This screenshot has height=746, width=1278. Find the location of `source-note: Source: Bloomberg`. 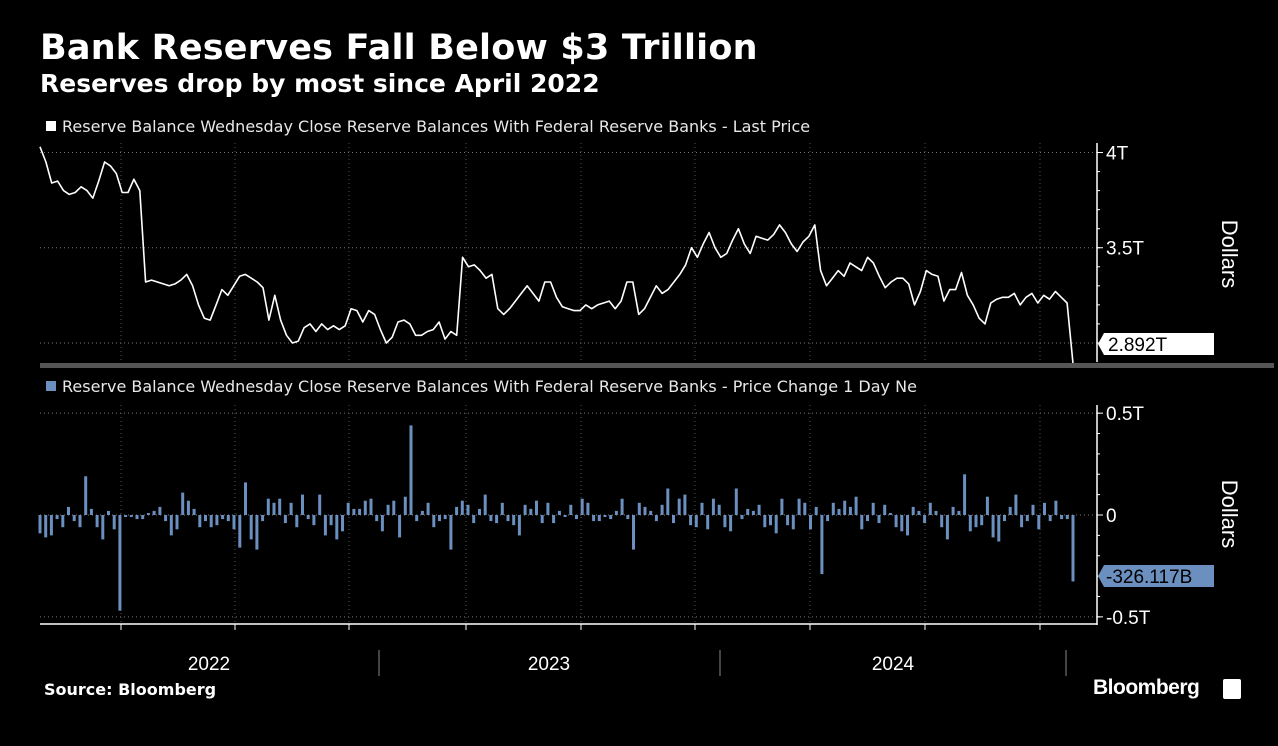

source-note: Source: Bloomberg is located at coordinates (130, 689).